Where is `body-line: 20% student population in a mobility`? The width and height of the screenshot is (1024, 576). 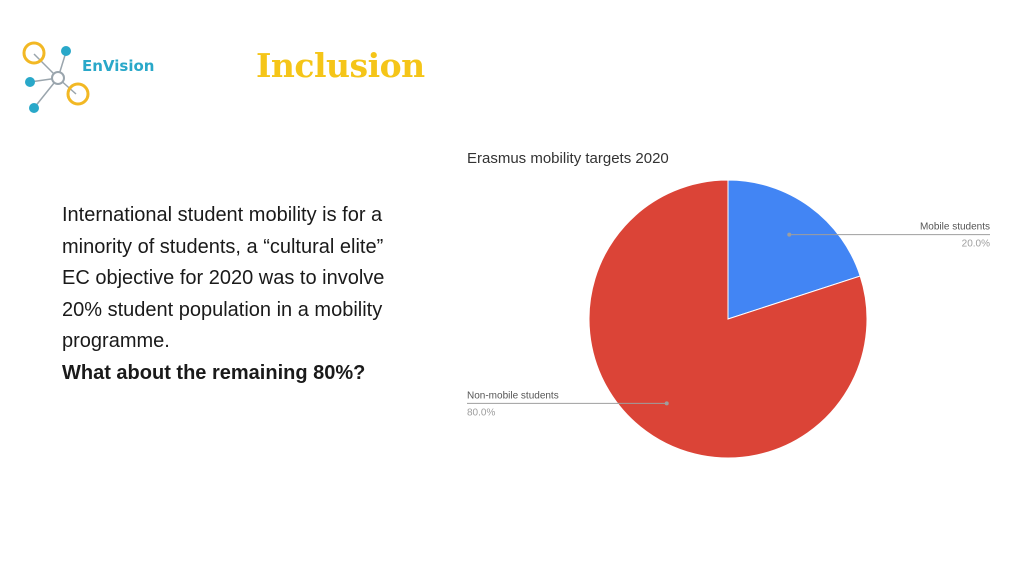 body-line: 20% student population in a mobility is located at coordinates (222, 309).